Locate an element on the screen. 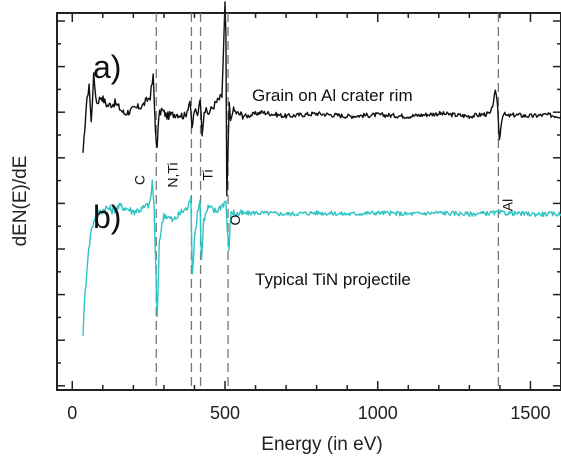 This screenshot has width=561, height=457. panel-label-a: a) is located at coordinates (107, 67).